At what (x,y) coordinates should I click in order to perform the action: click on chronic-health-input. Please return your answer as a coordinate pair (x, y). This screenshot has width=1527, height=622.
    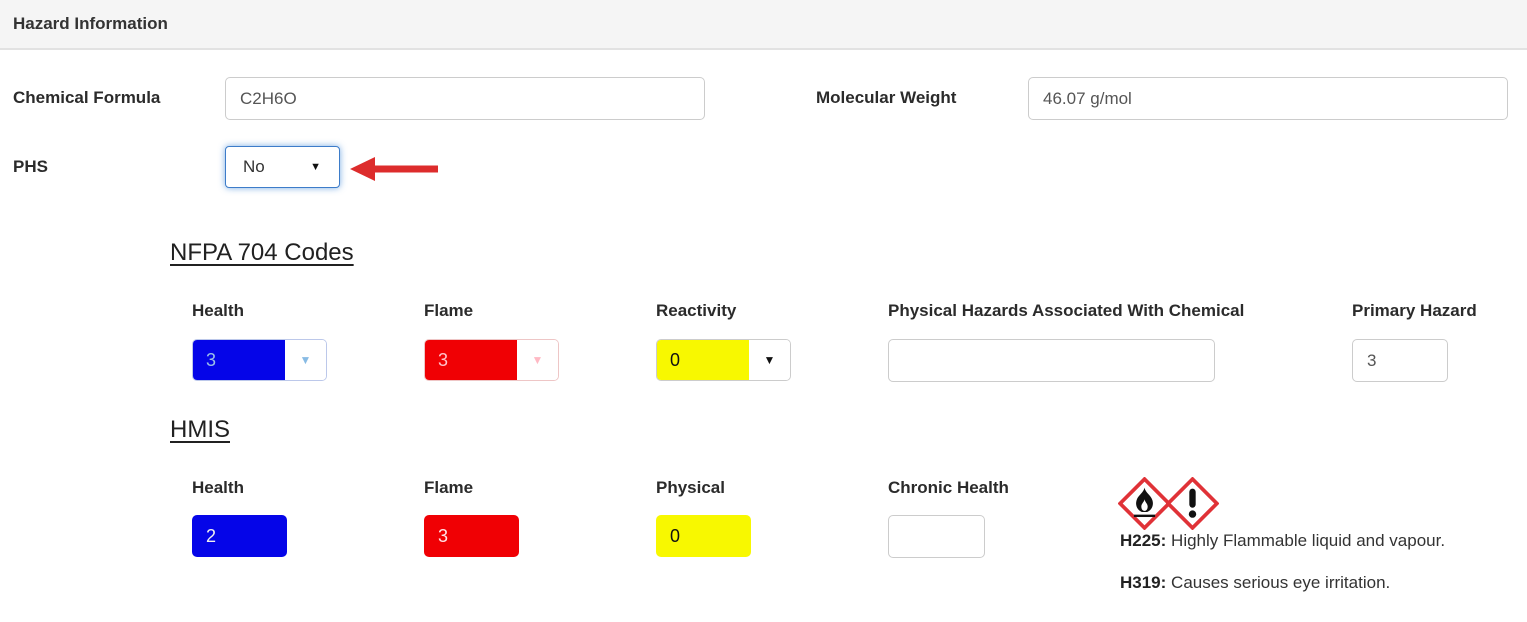
    Looking at the image, I should click on (936, 536).